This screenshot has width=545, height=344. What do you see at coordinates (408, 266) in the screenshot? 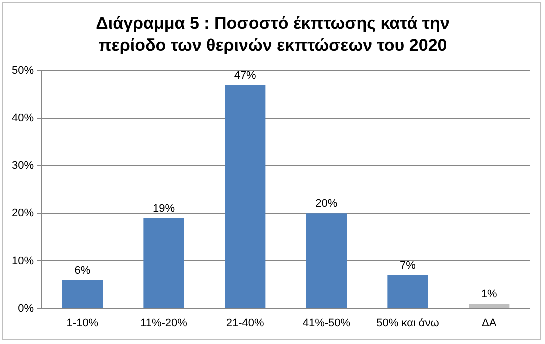
I see `data-label: 7%` at bounding box center [408, 266].